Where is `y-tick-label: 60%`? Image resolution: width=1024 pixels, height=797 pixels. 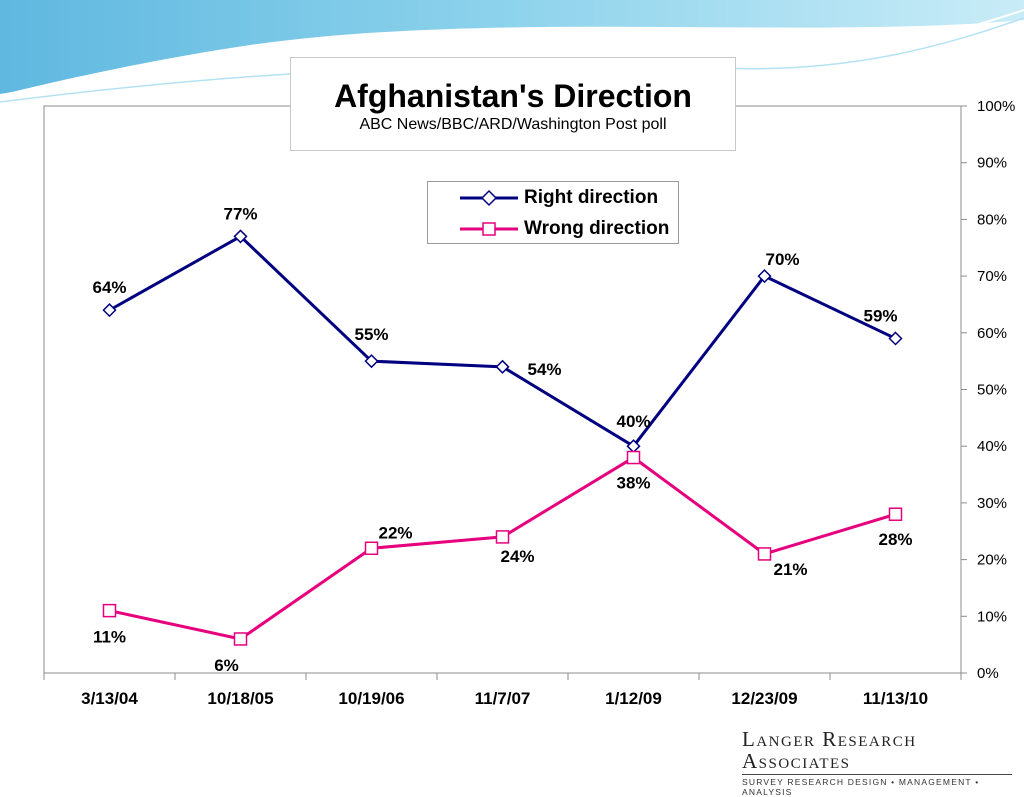 y-tick-label: 60% is located at coordinates (992, 333).